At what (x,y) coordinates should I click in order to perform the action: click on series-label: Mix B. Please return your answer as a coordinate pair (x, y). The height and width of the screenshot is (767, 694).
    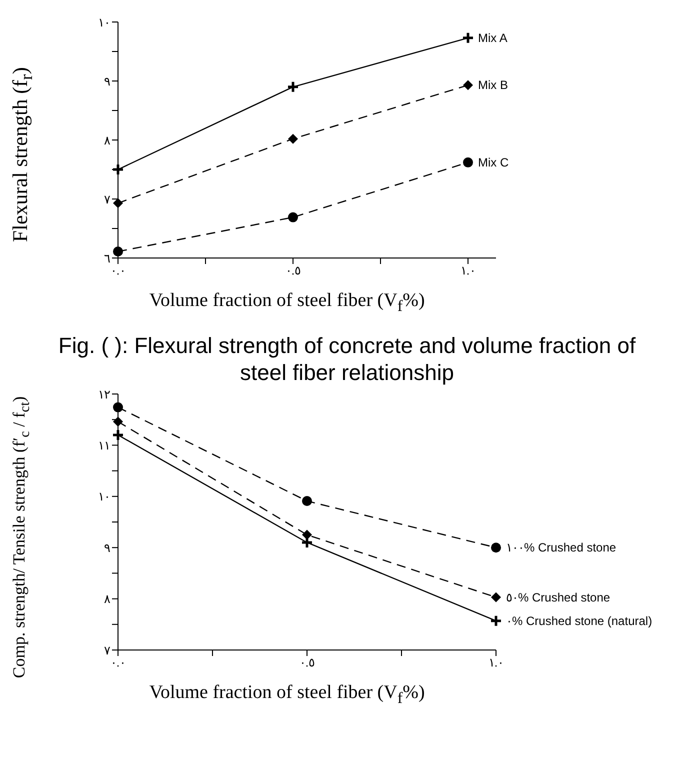
    Looking at the image, I should click on (493, 85).